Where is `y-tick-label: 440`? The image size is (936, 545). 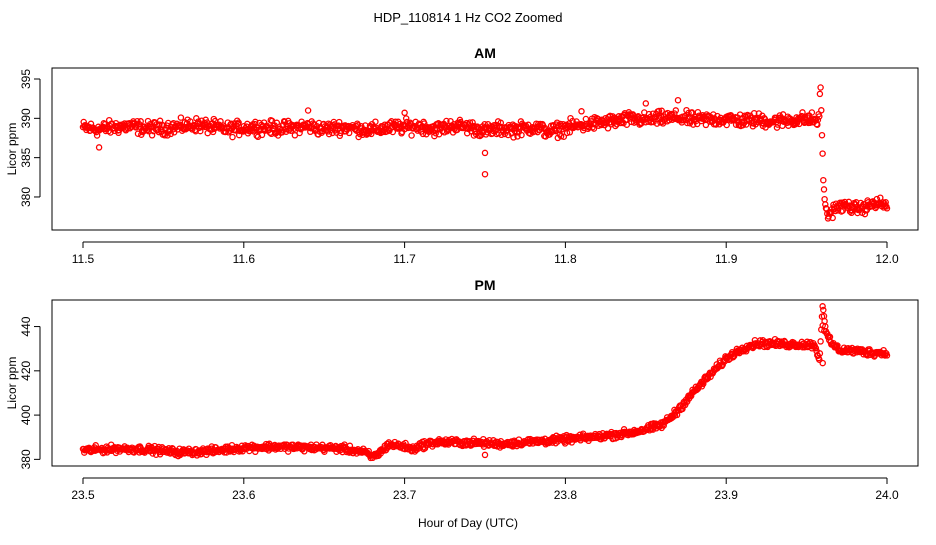 y-tick-label: 440 is located at coordinates (26, 326).